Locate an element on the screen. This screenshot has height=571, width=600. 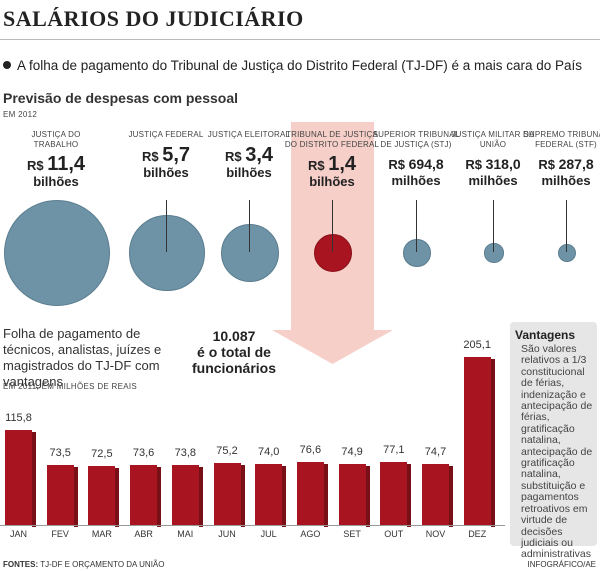
bar-value-label: 74,9 is located at coordinates (352, 451).